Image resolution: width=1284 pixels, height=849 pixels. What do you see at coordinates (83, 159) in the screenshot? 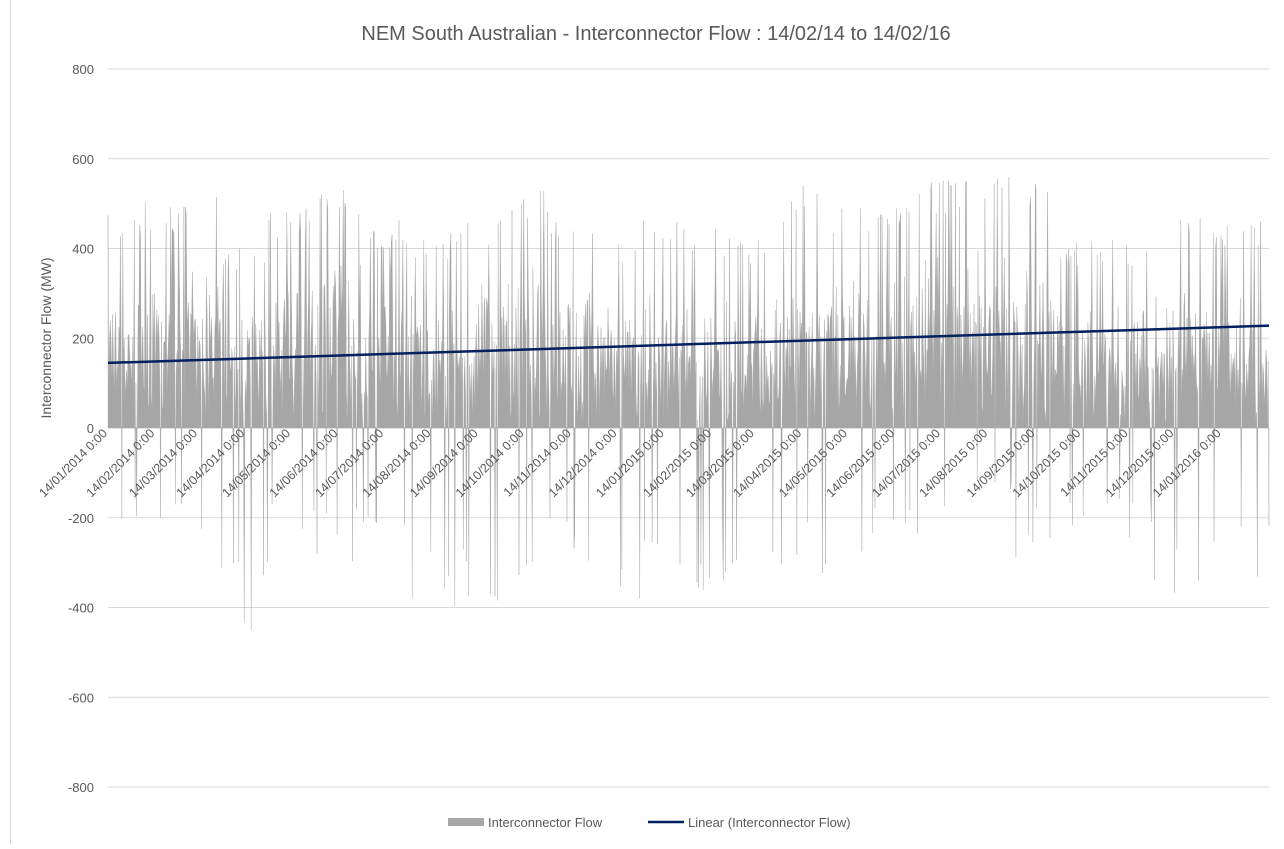
I see `y-tick-label: 600` at bounding box center [83, 159].